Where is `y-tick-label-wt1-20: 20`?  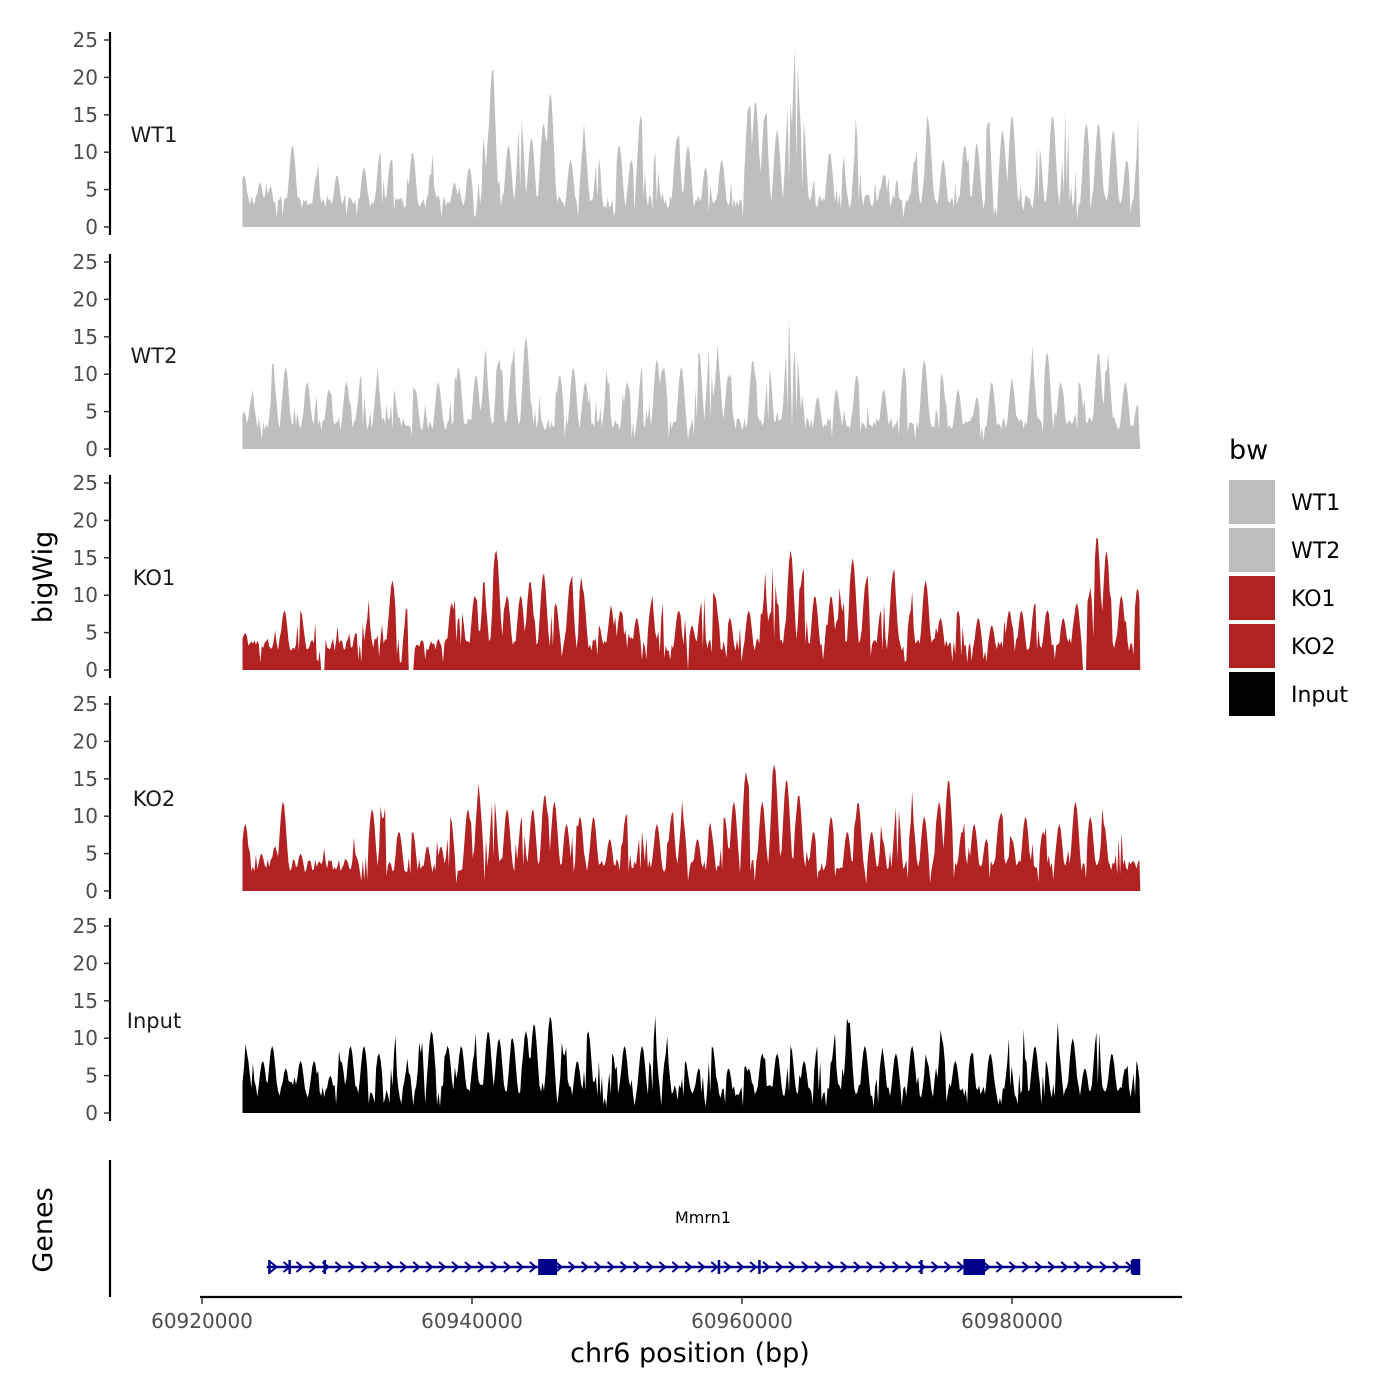 y-tick-label-wt1-20: 20 is located at coordinates (85, 77).